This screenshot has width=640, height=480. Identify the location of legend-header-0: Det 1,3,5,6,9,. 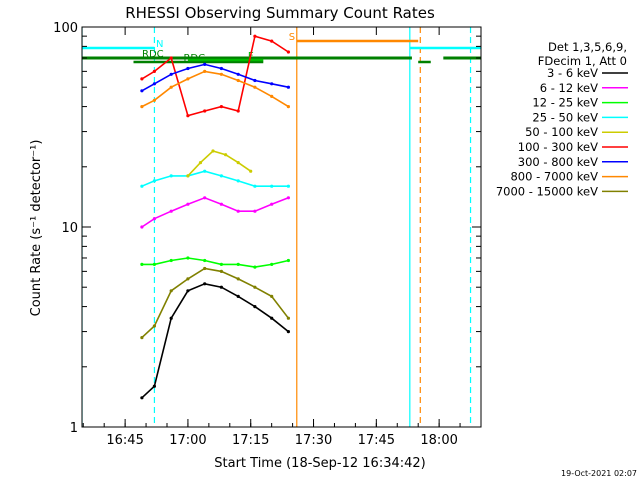
(587, 47).